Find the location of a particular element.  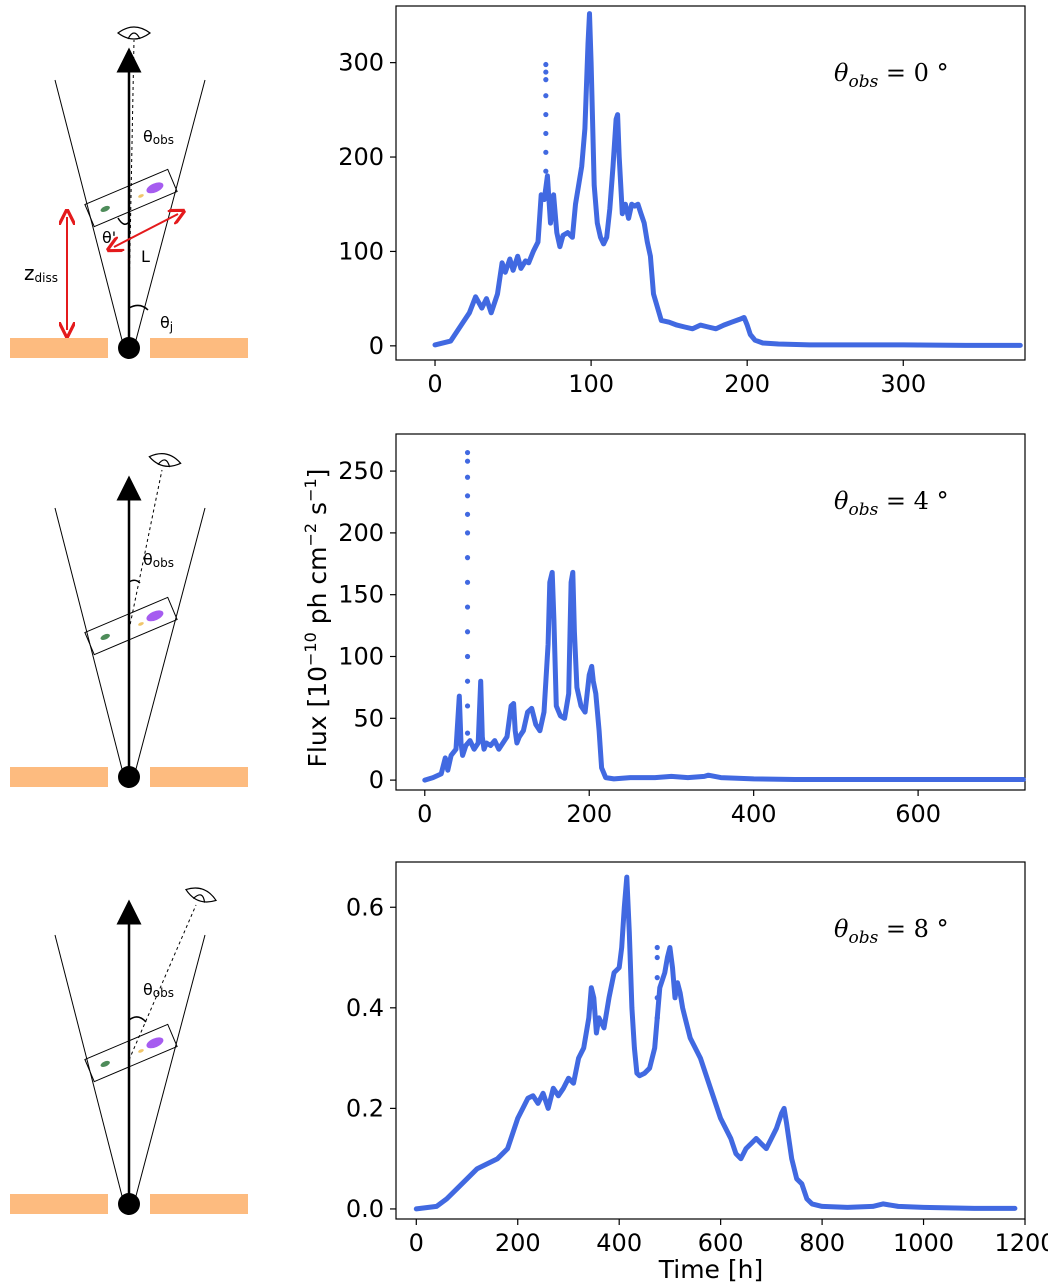

flare-points is located at coordinates (546, 127).